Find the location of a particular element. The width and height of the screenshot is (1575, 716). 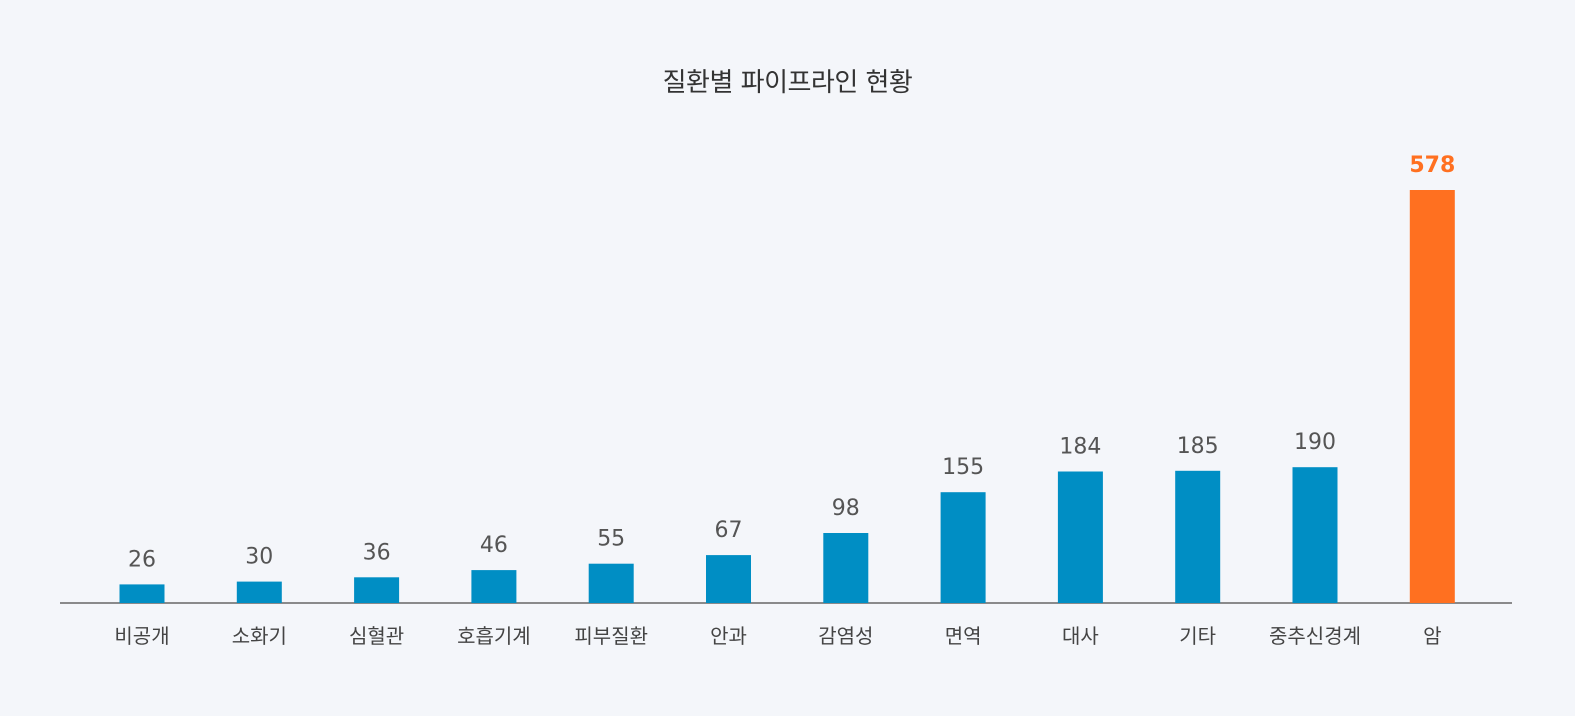

value-label-1: 30 is located at coordinates (259, 557).